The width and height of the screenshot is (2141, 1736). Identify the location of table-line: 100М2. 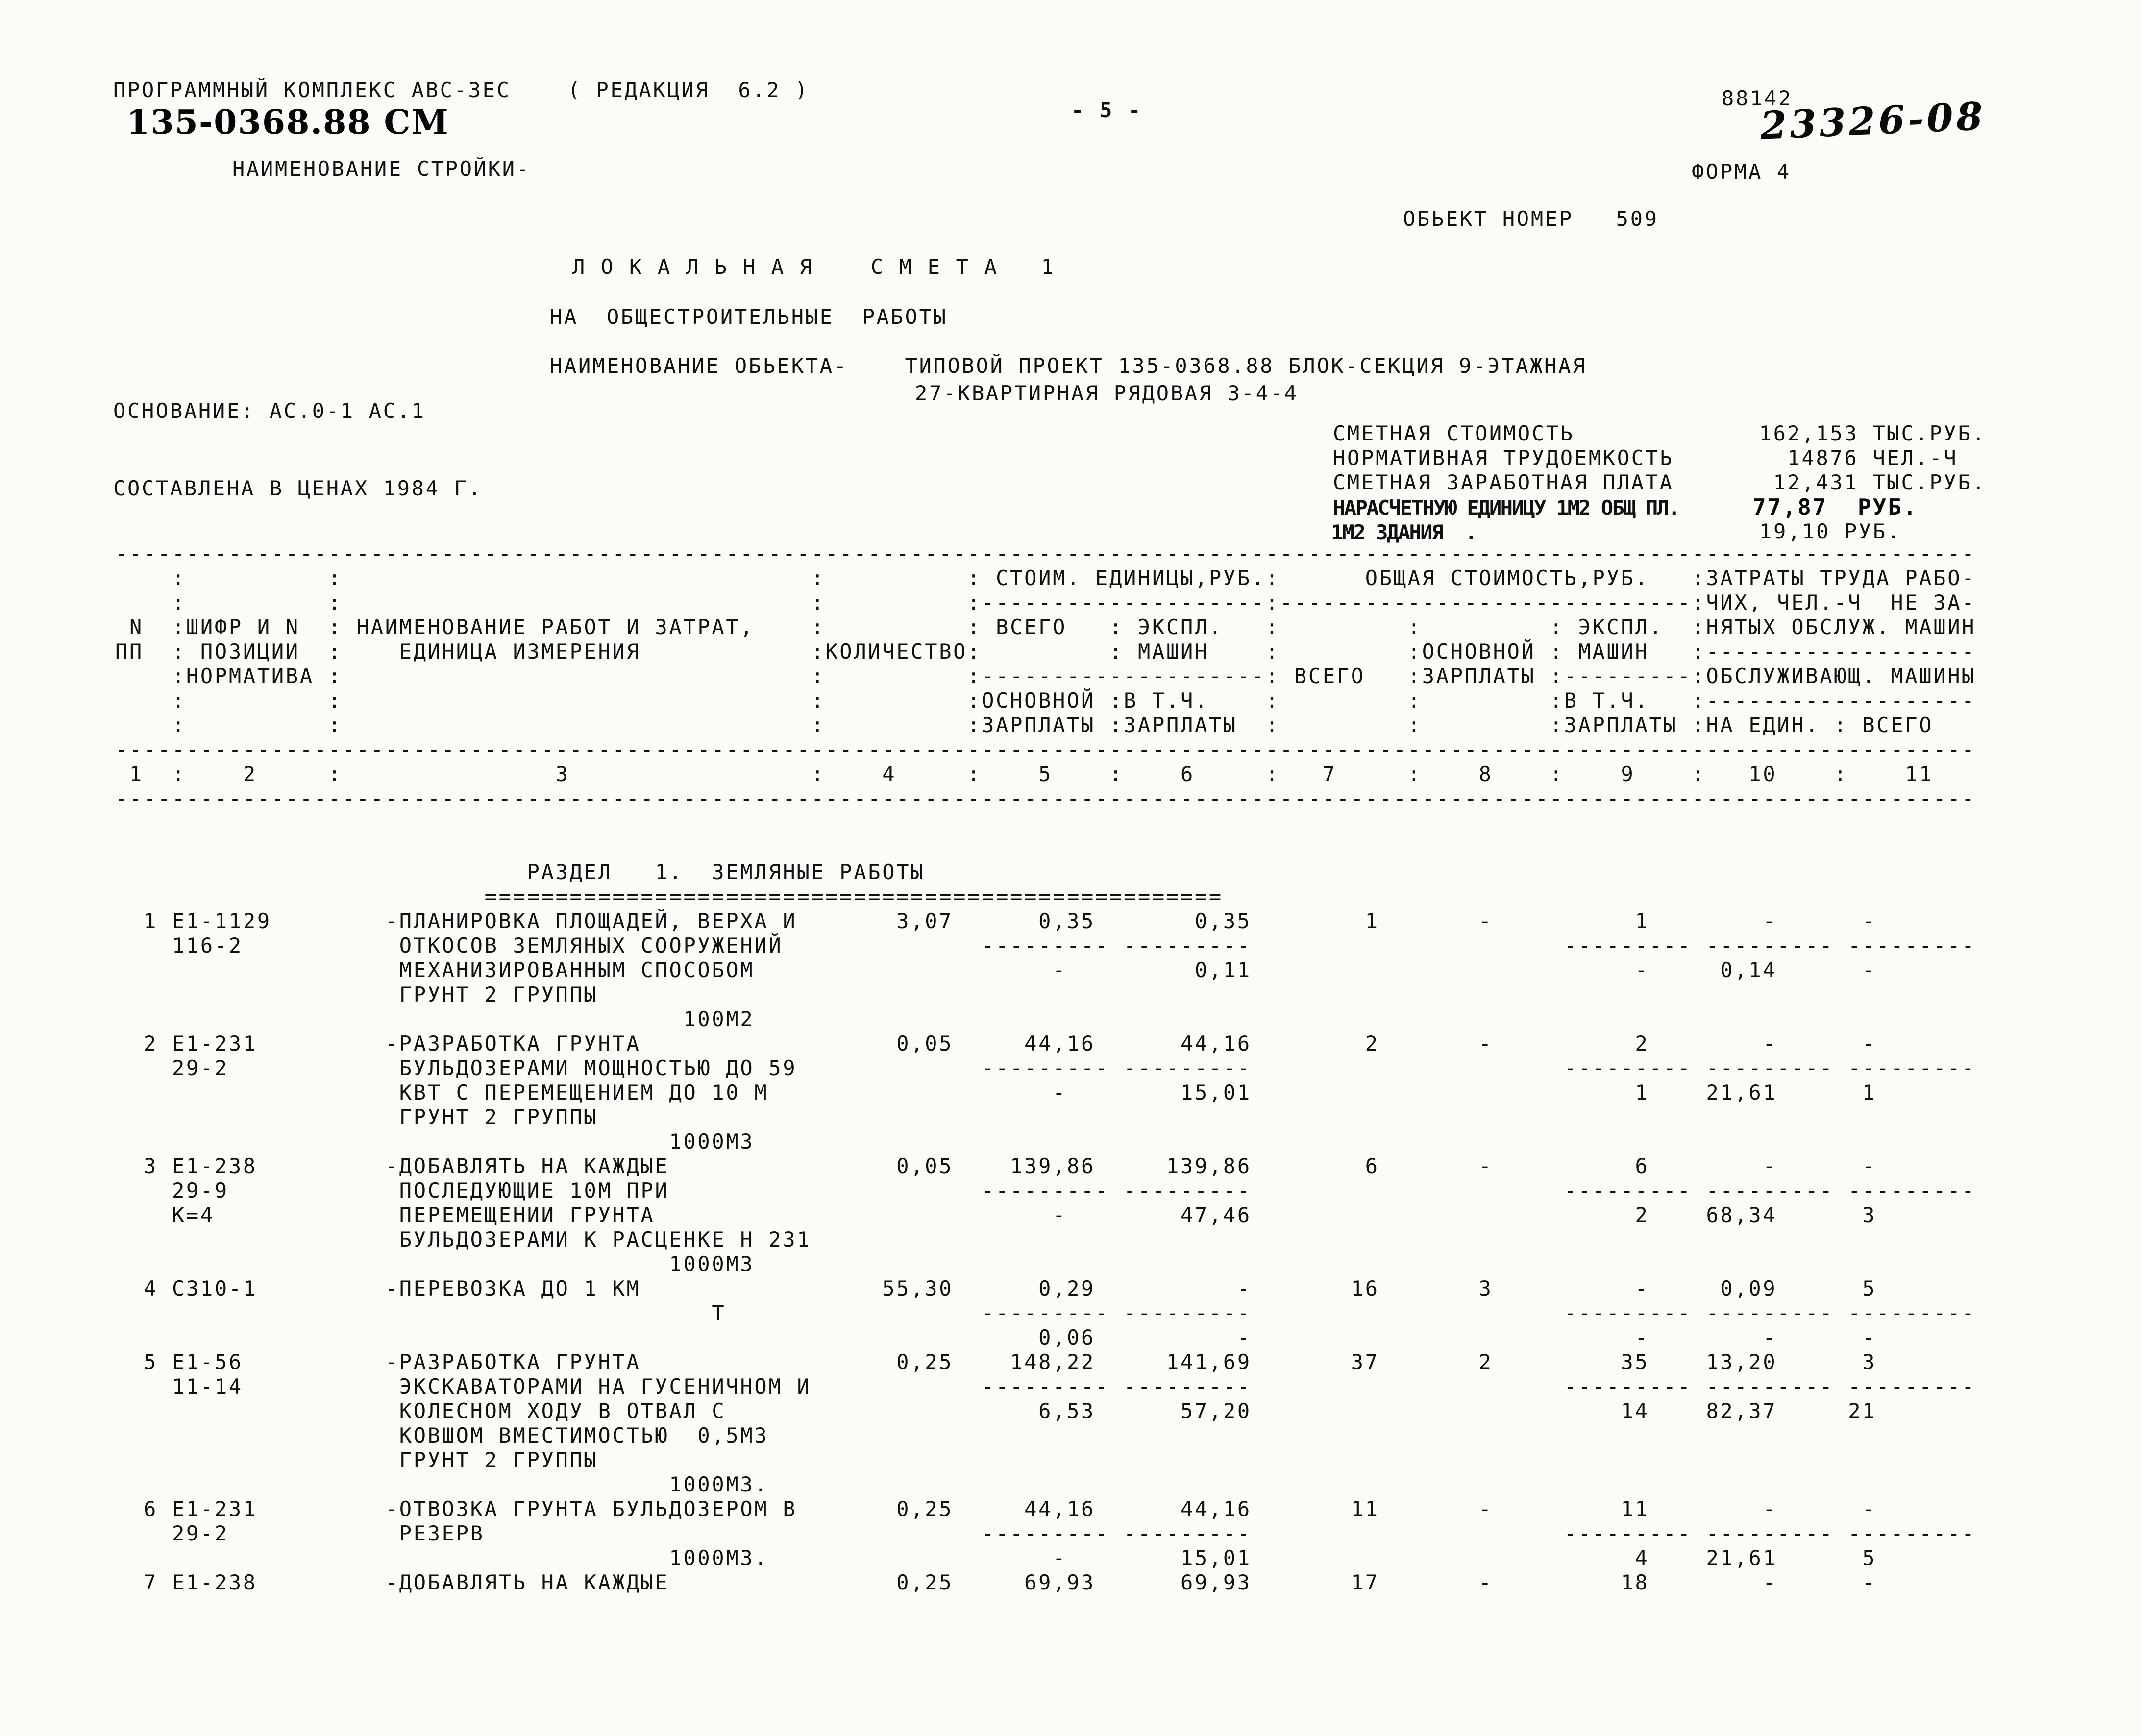
(1045, 1019).